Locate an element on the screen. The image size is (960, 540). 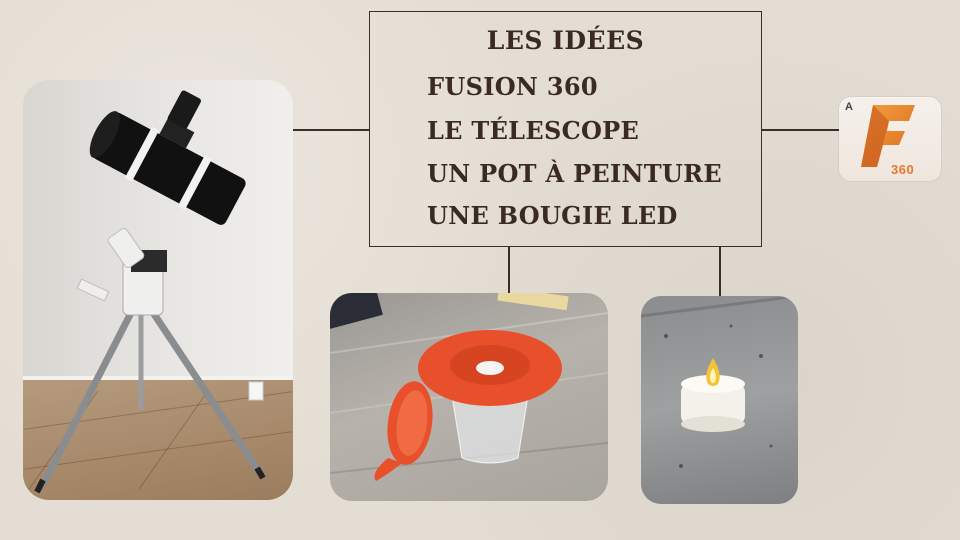
paint-pot-icon is located at coordinates (469, 387).